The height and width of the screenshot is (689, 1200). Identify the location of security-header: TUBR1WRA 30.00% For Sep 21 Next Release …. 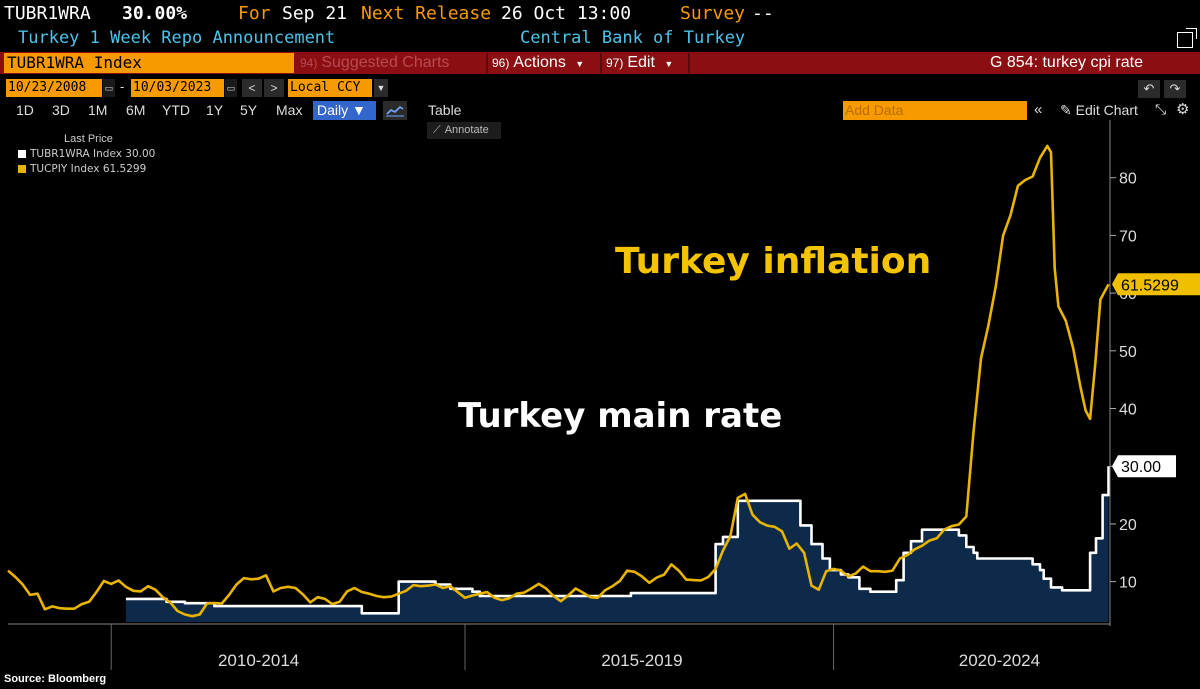
(600, 14).